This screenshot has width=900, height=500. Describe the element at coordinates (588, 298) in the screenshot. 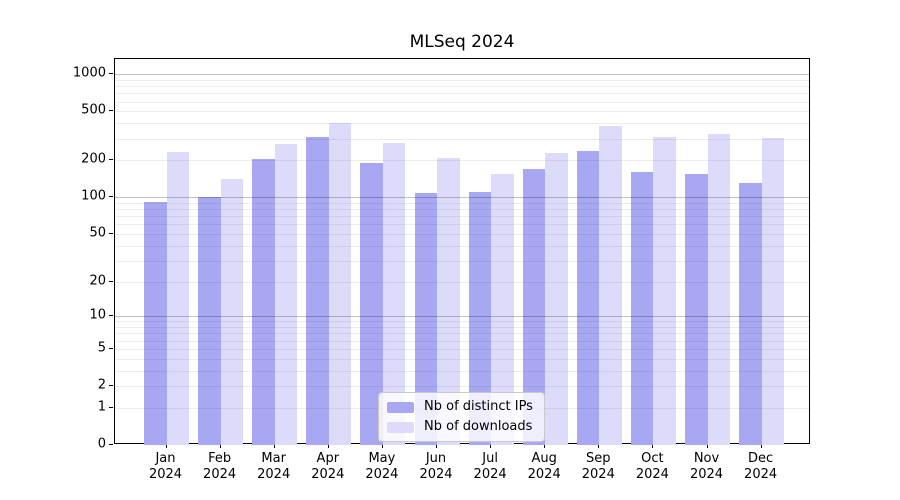

I see `bar-ips-sep` at that location.